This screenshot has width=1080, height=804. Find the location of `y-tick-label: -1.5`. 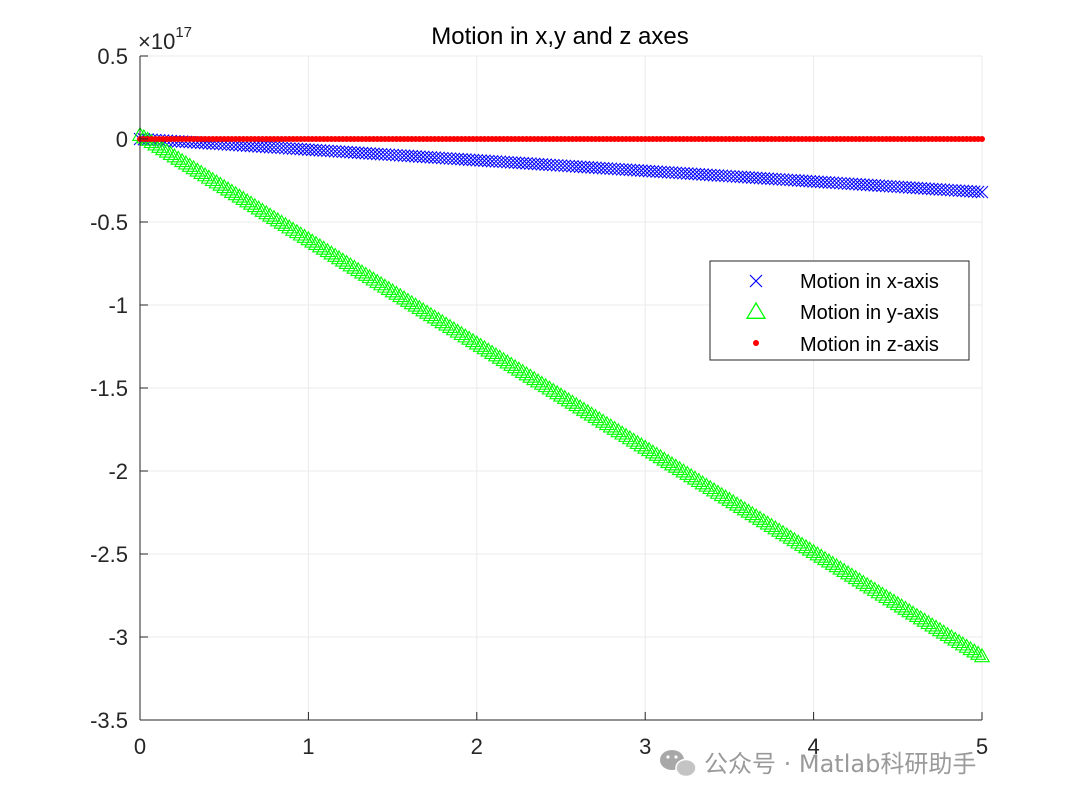

y-tick-label: -1.5 is located at coordinates (109, 388).